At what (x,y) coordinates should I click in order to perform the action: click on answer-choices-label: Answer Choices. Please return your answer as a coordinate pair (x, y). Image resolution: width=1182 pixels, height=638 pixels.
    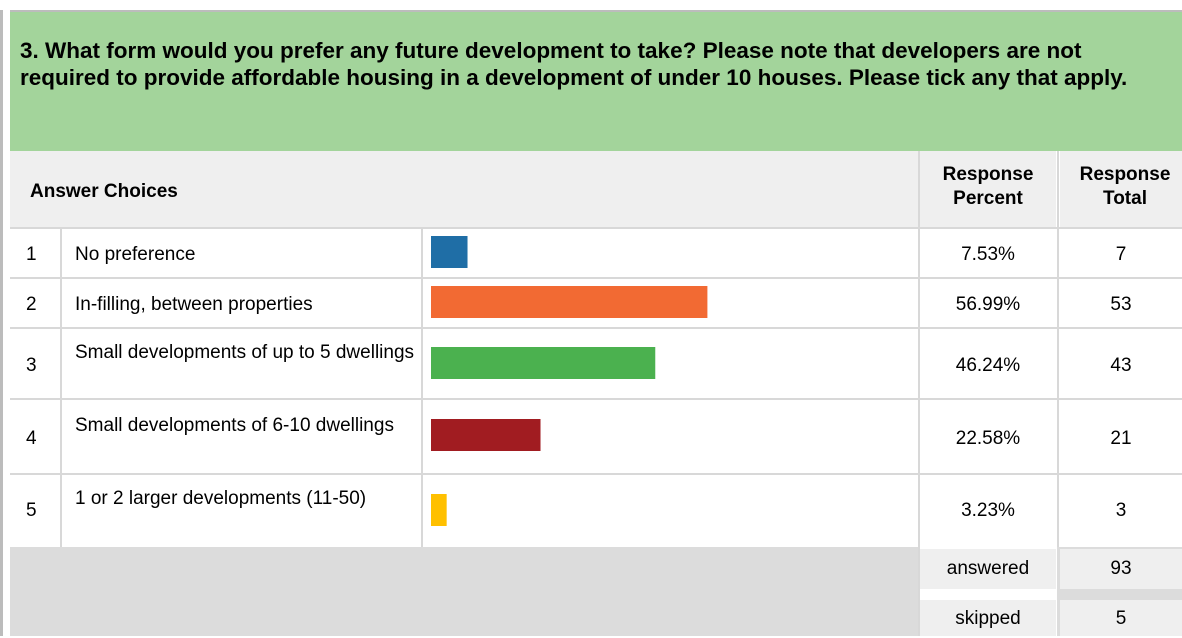
    Looking at the image, I should click on (104, 191).